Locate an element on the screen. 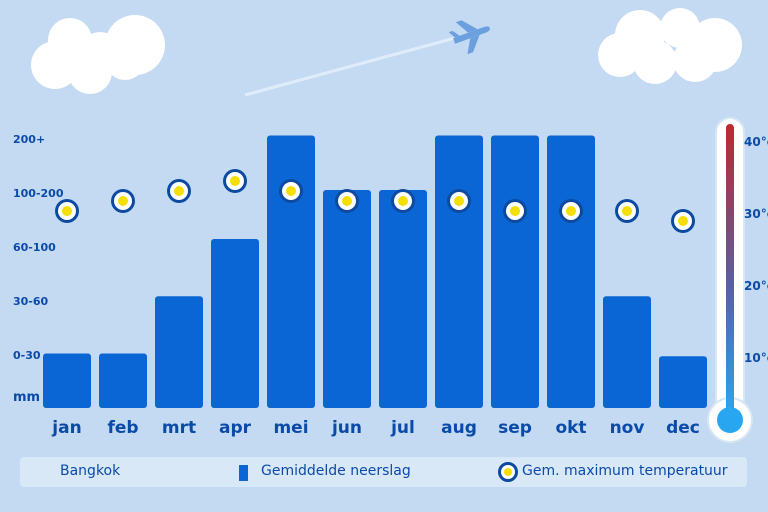  x-tick-label-mei: mei is located at coordinates (290, 428).